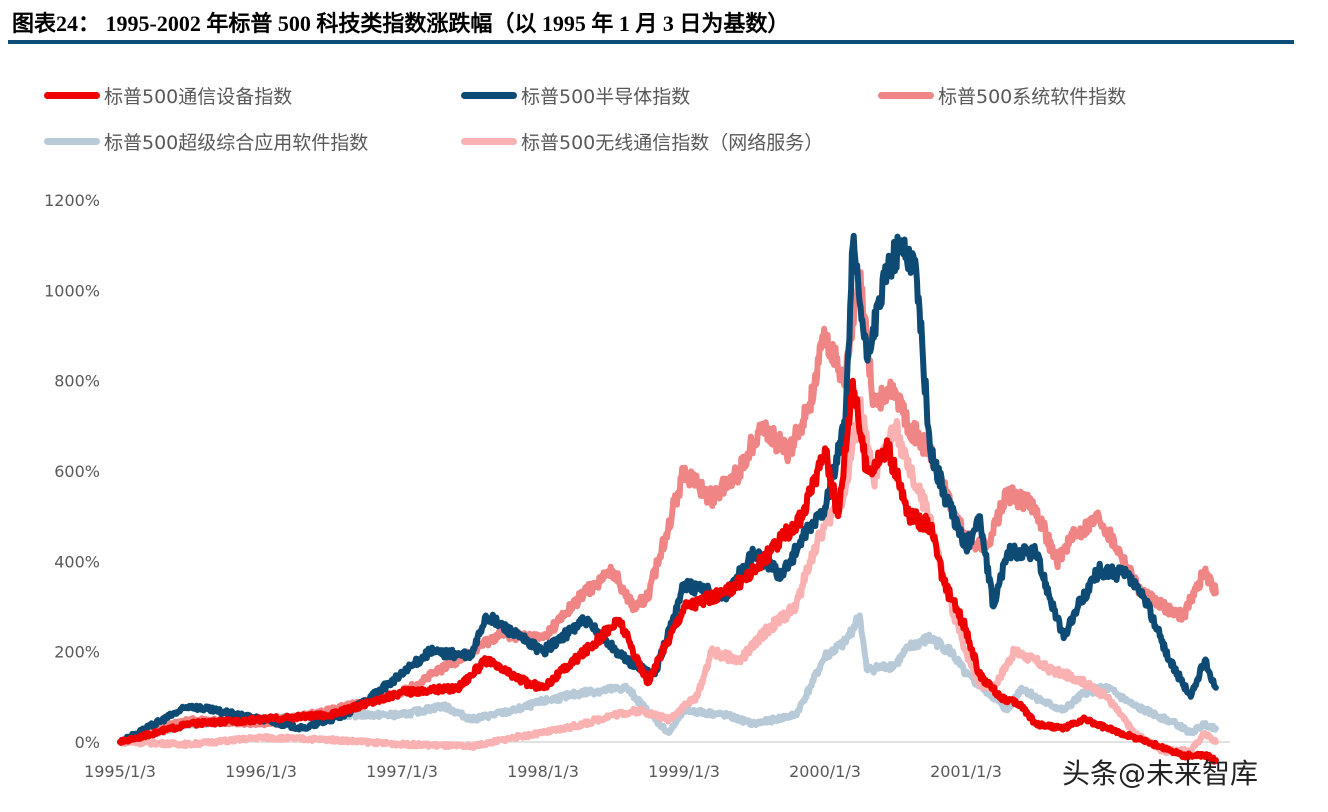 This screenshot has height=812, width=1328. I want to click on legend-item-wireless: 标普500无线通信指数（网络服务）, so click(642, 141).